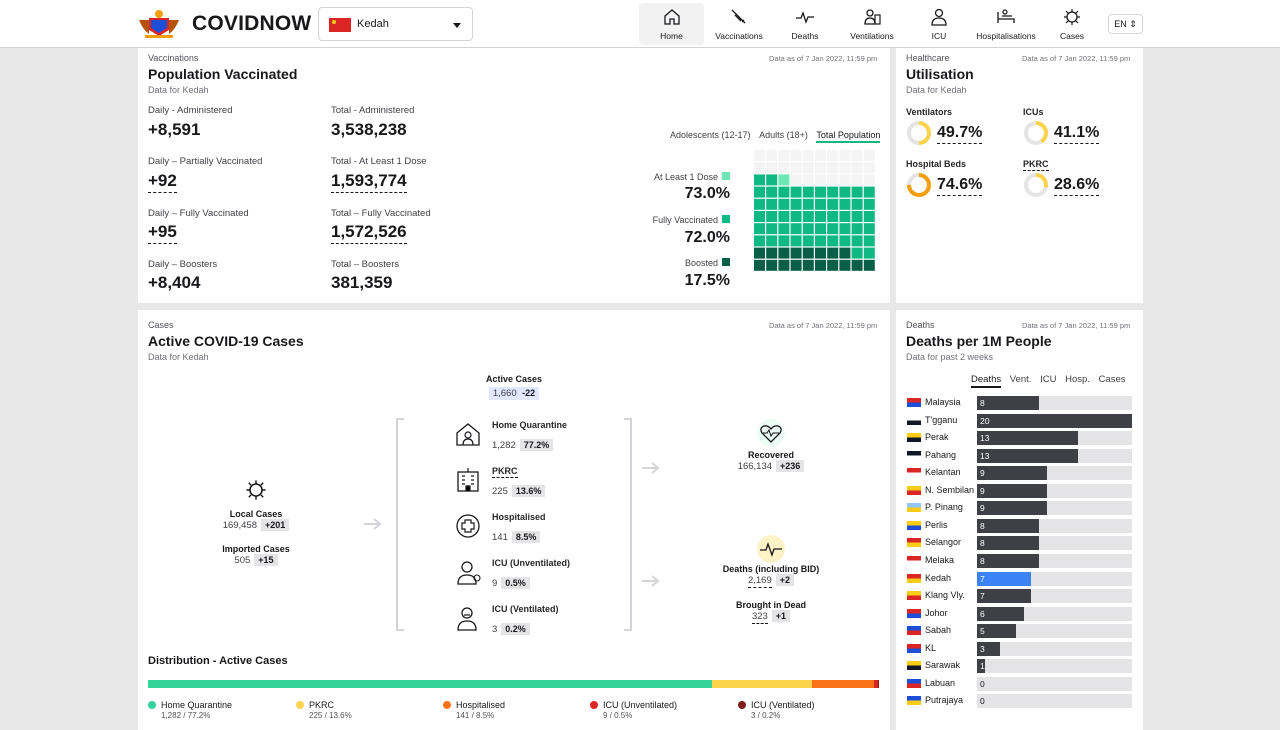  What do you see at coordinates (1022, 508) in the screenshot?
I see `death-bar-row: P. Pinang 9` at bounding box center [1022, 508].